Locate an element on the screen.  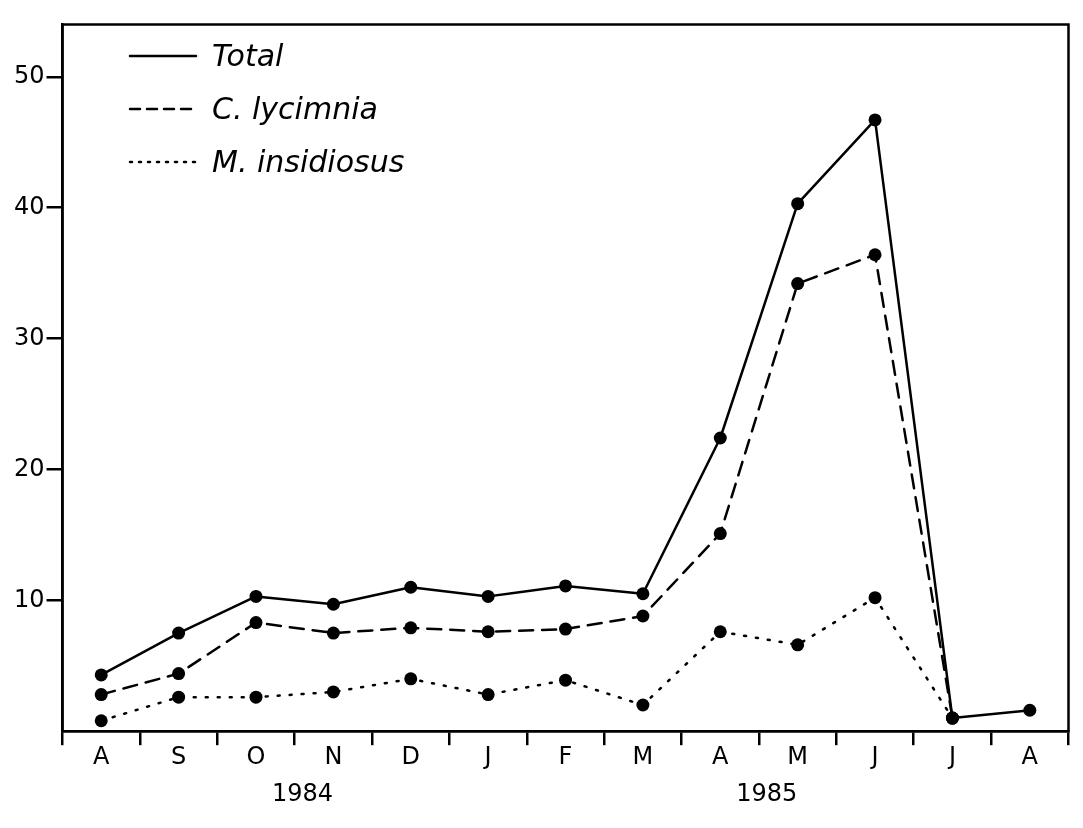
x-tick-label: S is located at coordinates (178, 755).